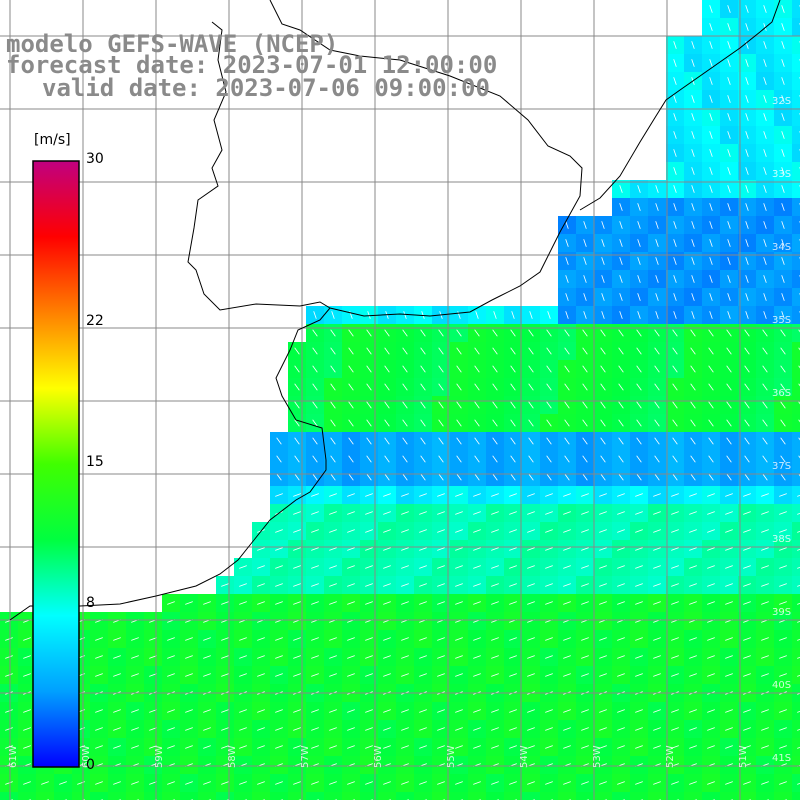 This screenshot has height=800, width=800. I want to click on colorbar, so click(56, 464).